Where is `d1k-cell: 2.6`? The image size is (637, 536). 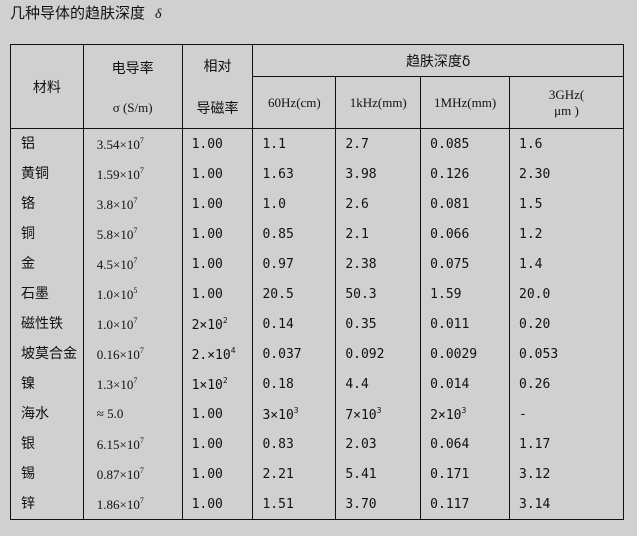
d1k-cell: 2.6 is located at coordinates (378, 204).